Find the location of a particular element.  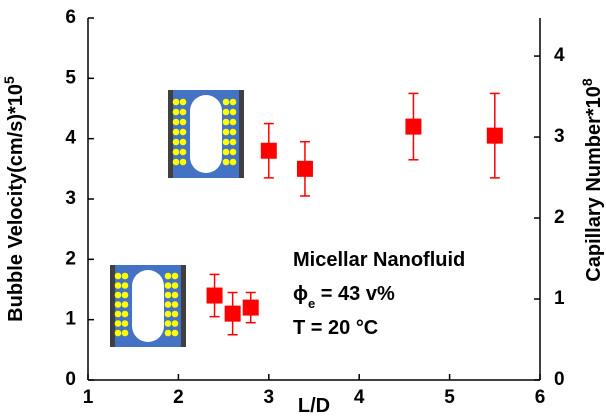

annotation-line: ϕe = 43 v% is located at coordinates (344, 297).